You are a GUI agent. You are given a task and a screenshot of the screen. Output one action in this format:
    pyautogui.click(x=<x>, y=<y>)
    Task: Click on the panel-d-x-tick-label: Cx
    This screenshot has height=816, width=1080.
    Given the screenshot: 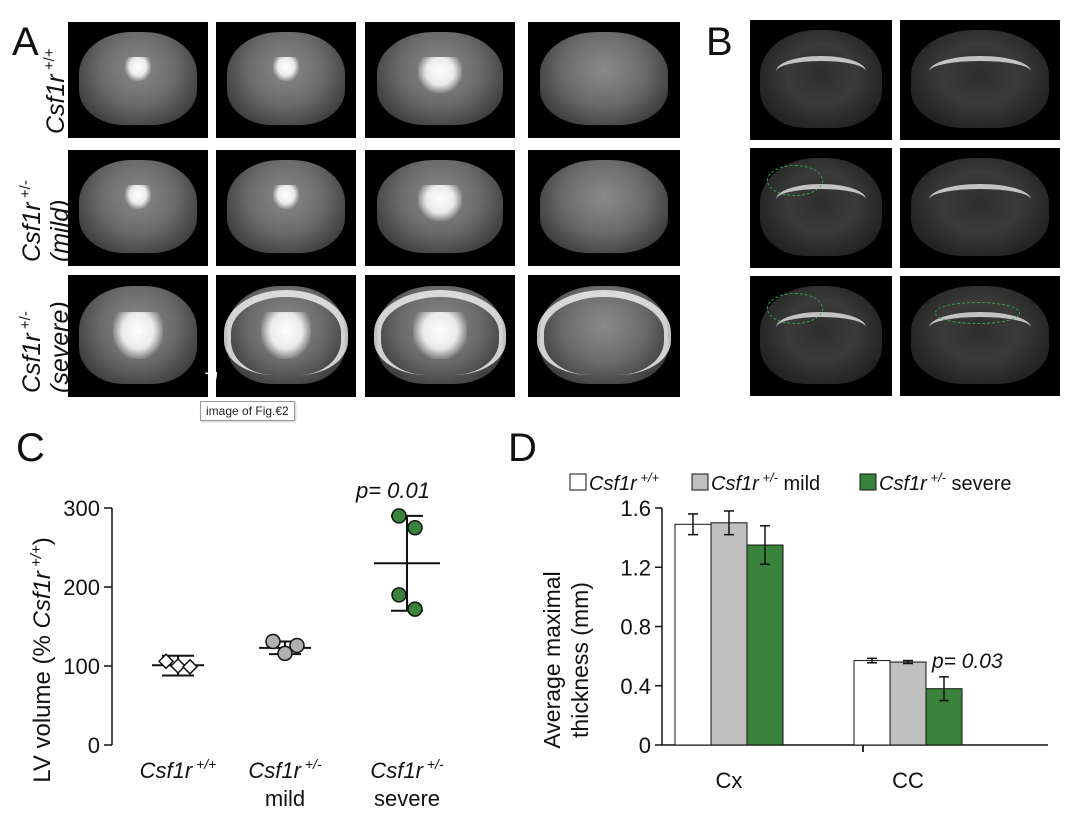 What is the action you would take?
    pyautogui.click(x=729, y=780)
    